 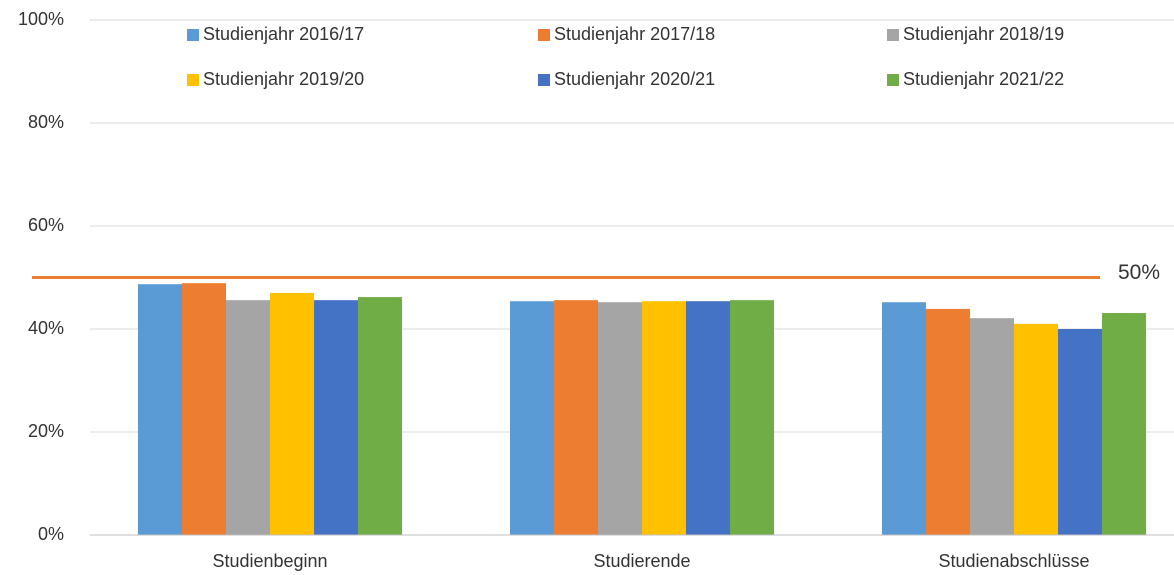 I want to click on x-tick-label: Studierende, so click(x=641, y=561).